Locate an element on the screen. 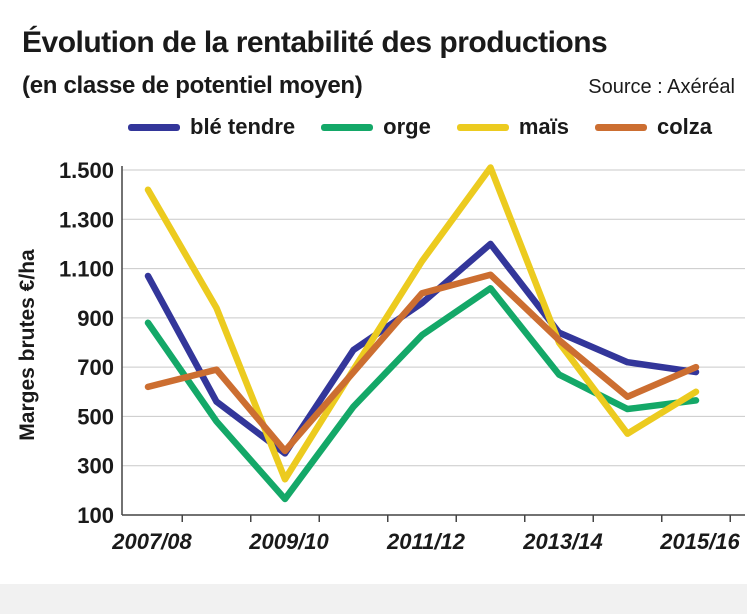  bottom-band is located at coordinates (373, 599).